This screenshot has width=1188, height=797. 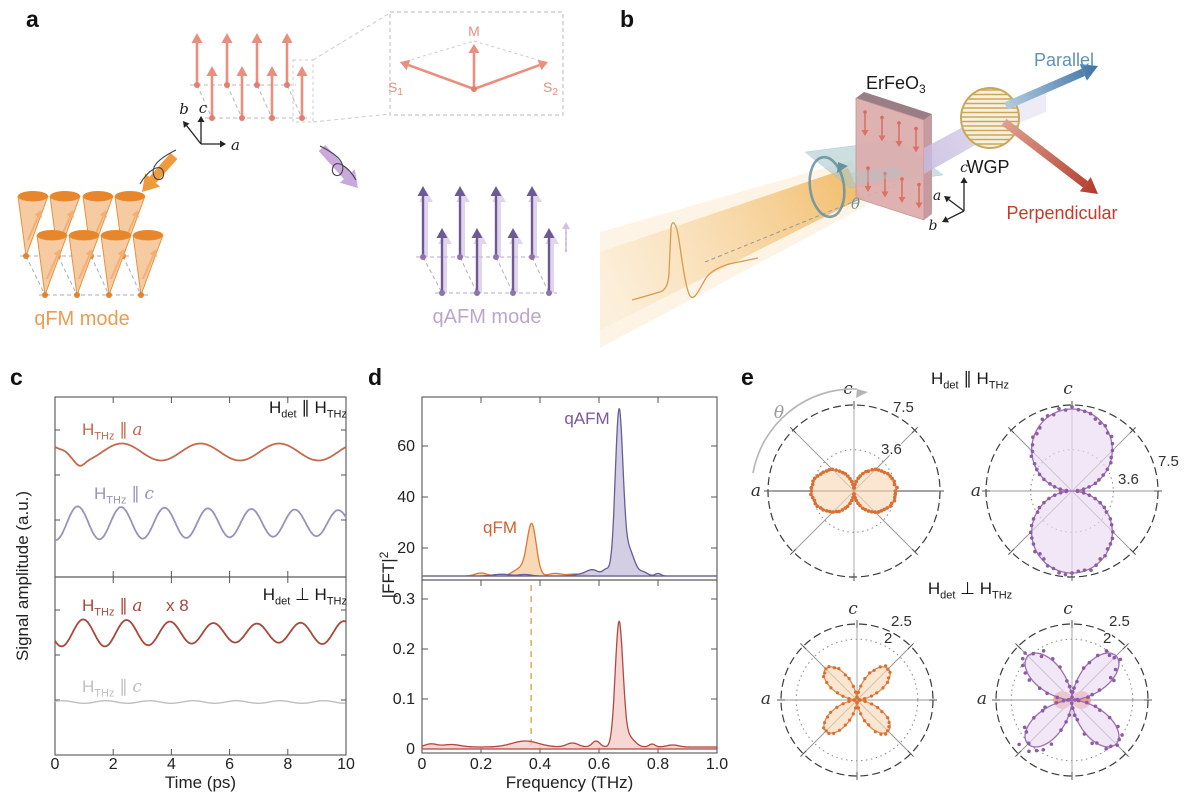 What do you see at coordinates (964, 168) in the screenshot?
I see `sample-axis-c-label: c` at bounding box center [964, 168].